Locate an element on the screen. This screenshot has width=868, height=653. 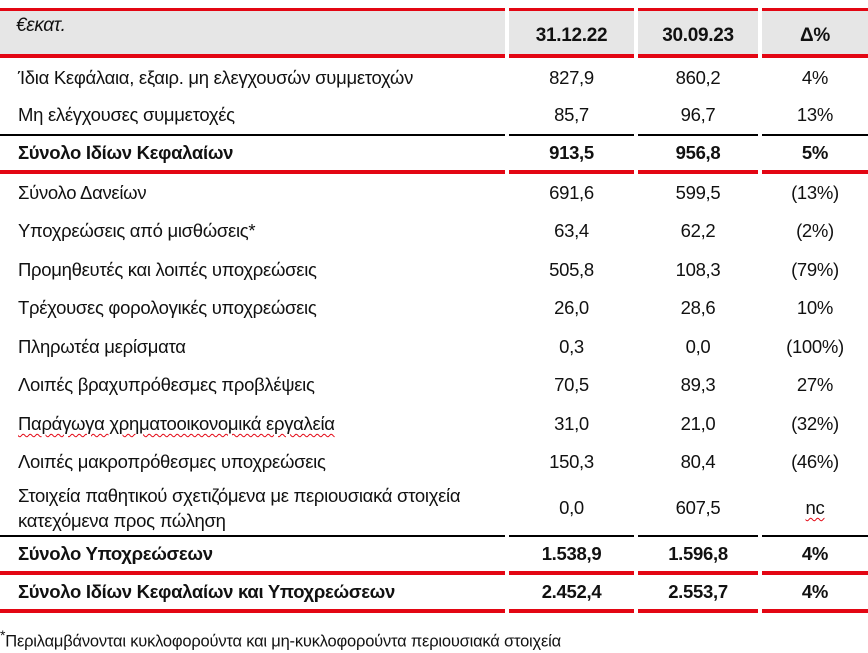
value-31-12-22-text: 2.452,4 is located at coordinates (571, 591).